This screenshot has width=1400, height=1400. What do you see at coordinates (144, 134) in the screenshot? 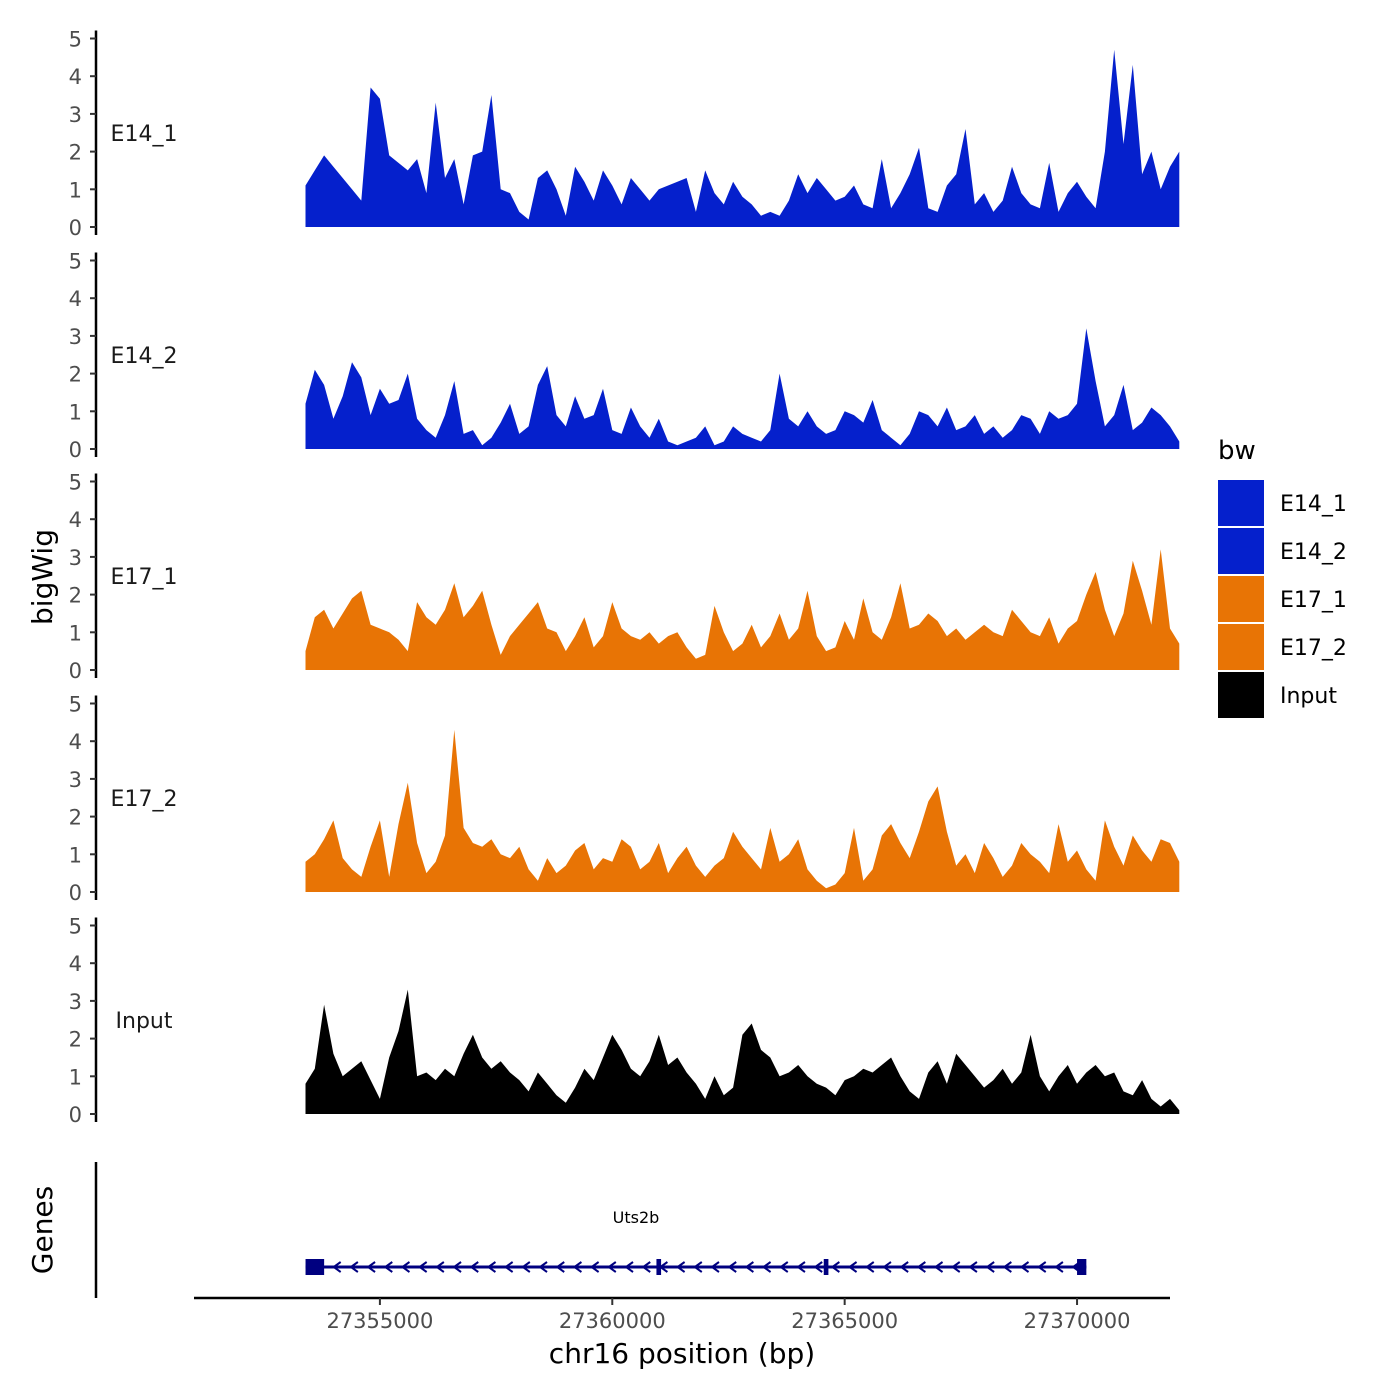
I see `track-label: E14_1` at bounding box center [144, 134].